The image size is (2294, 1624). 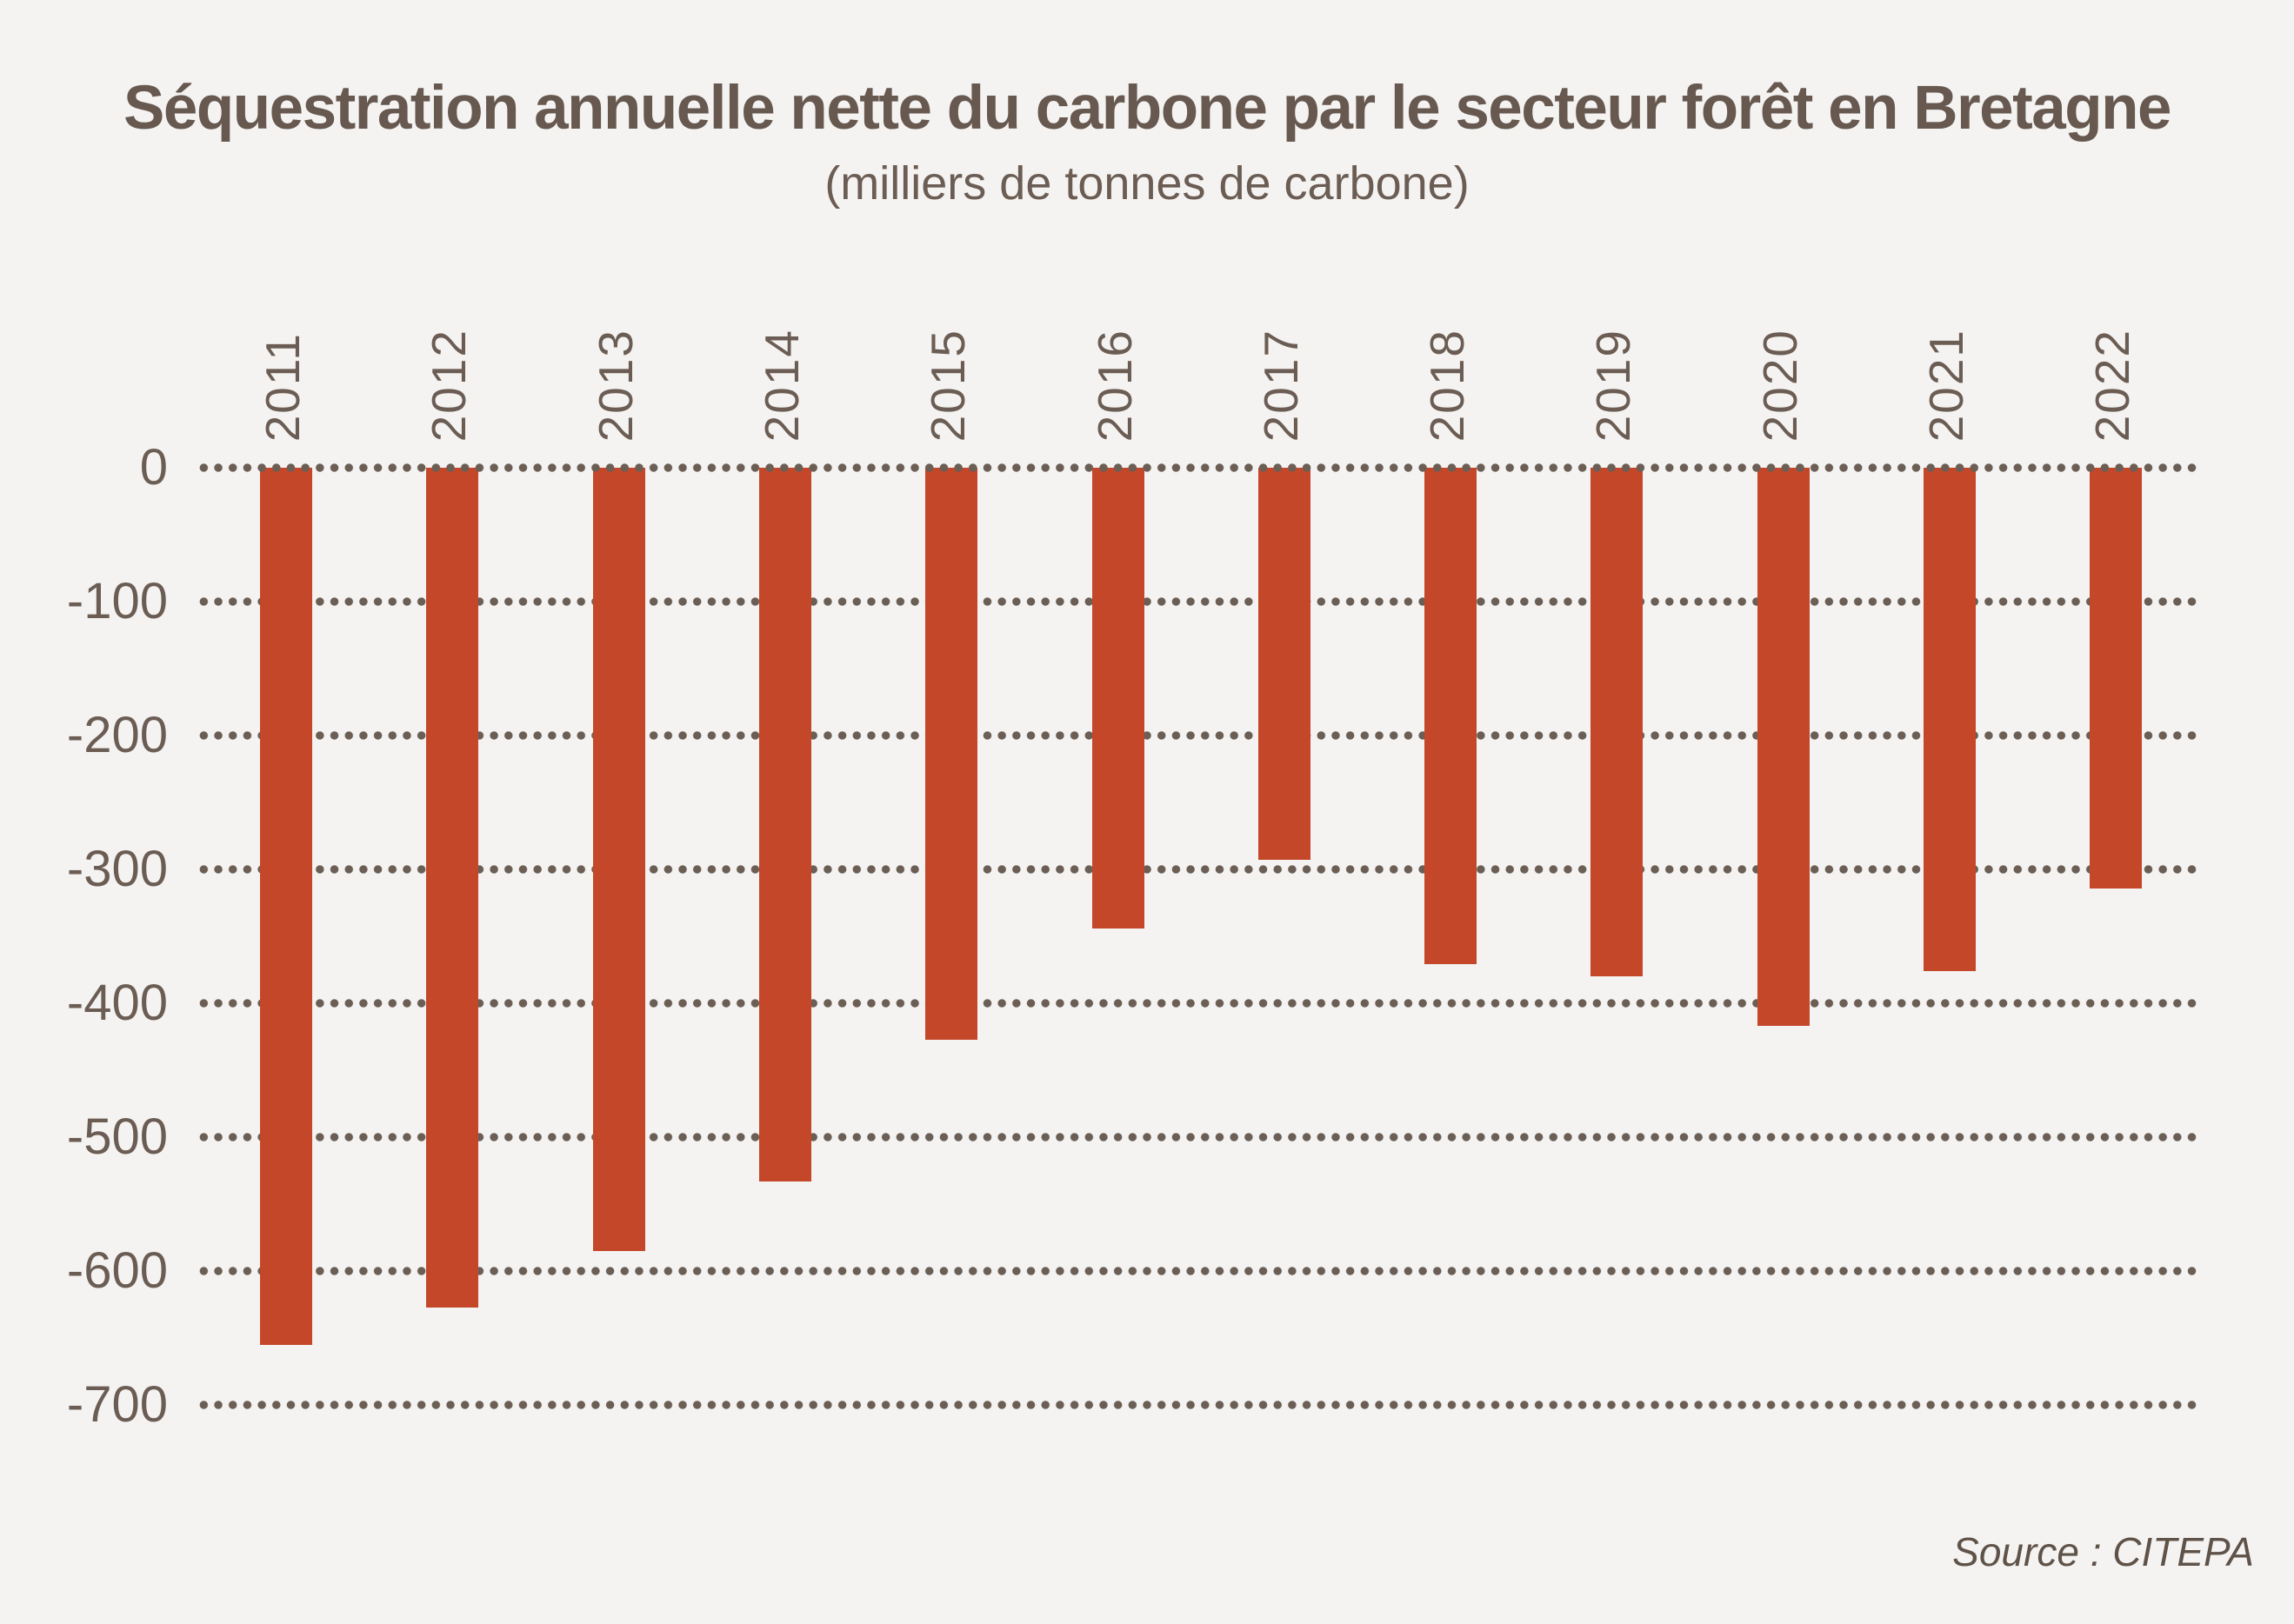 What do you see at coordinates (452, 888) in the screenshot?
I see `bar-2012` at bounding box center [452, 888].